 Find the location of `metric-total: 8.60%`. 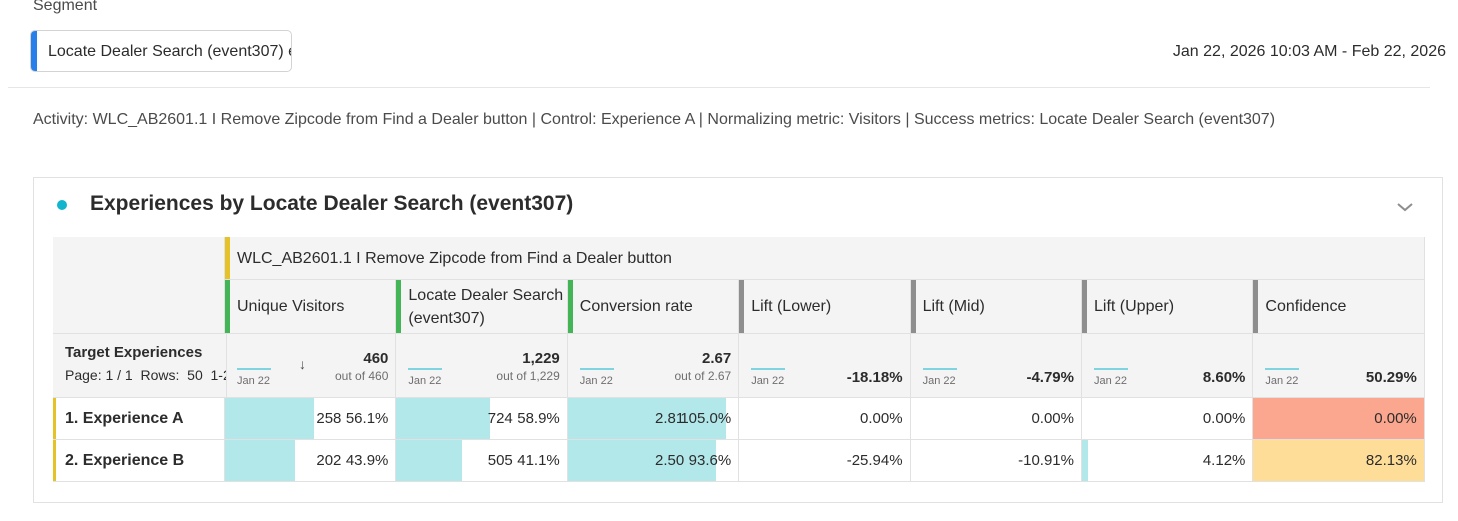

metric-total: 8.60% is located at coordinates (1224, 377).